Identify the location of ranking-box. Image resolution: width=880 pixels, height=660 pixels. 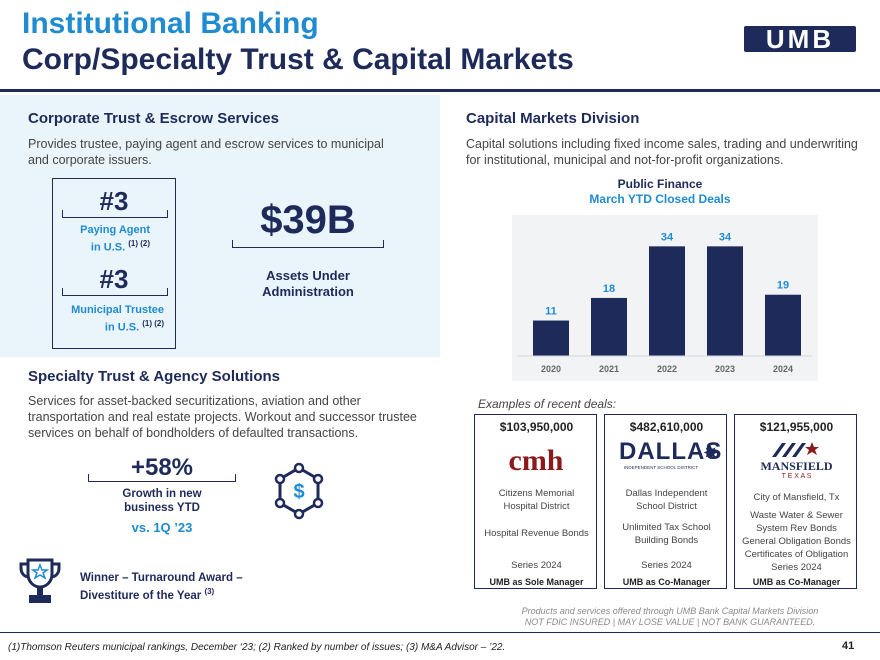
(114, 263).